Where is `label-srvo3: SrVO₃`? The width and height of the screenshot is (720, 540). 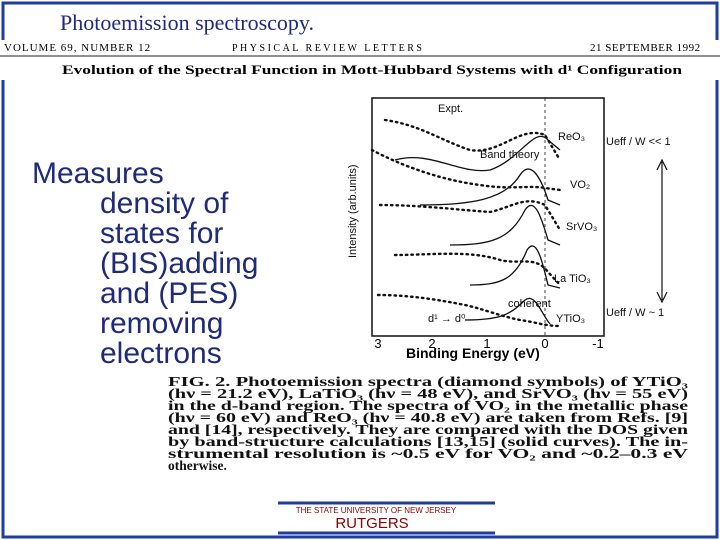 label-srvo3: SrVO₃ is located at coordinates (581, 227).